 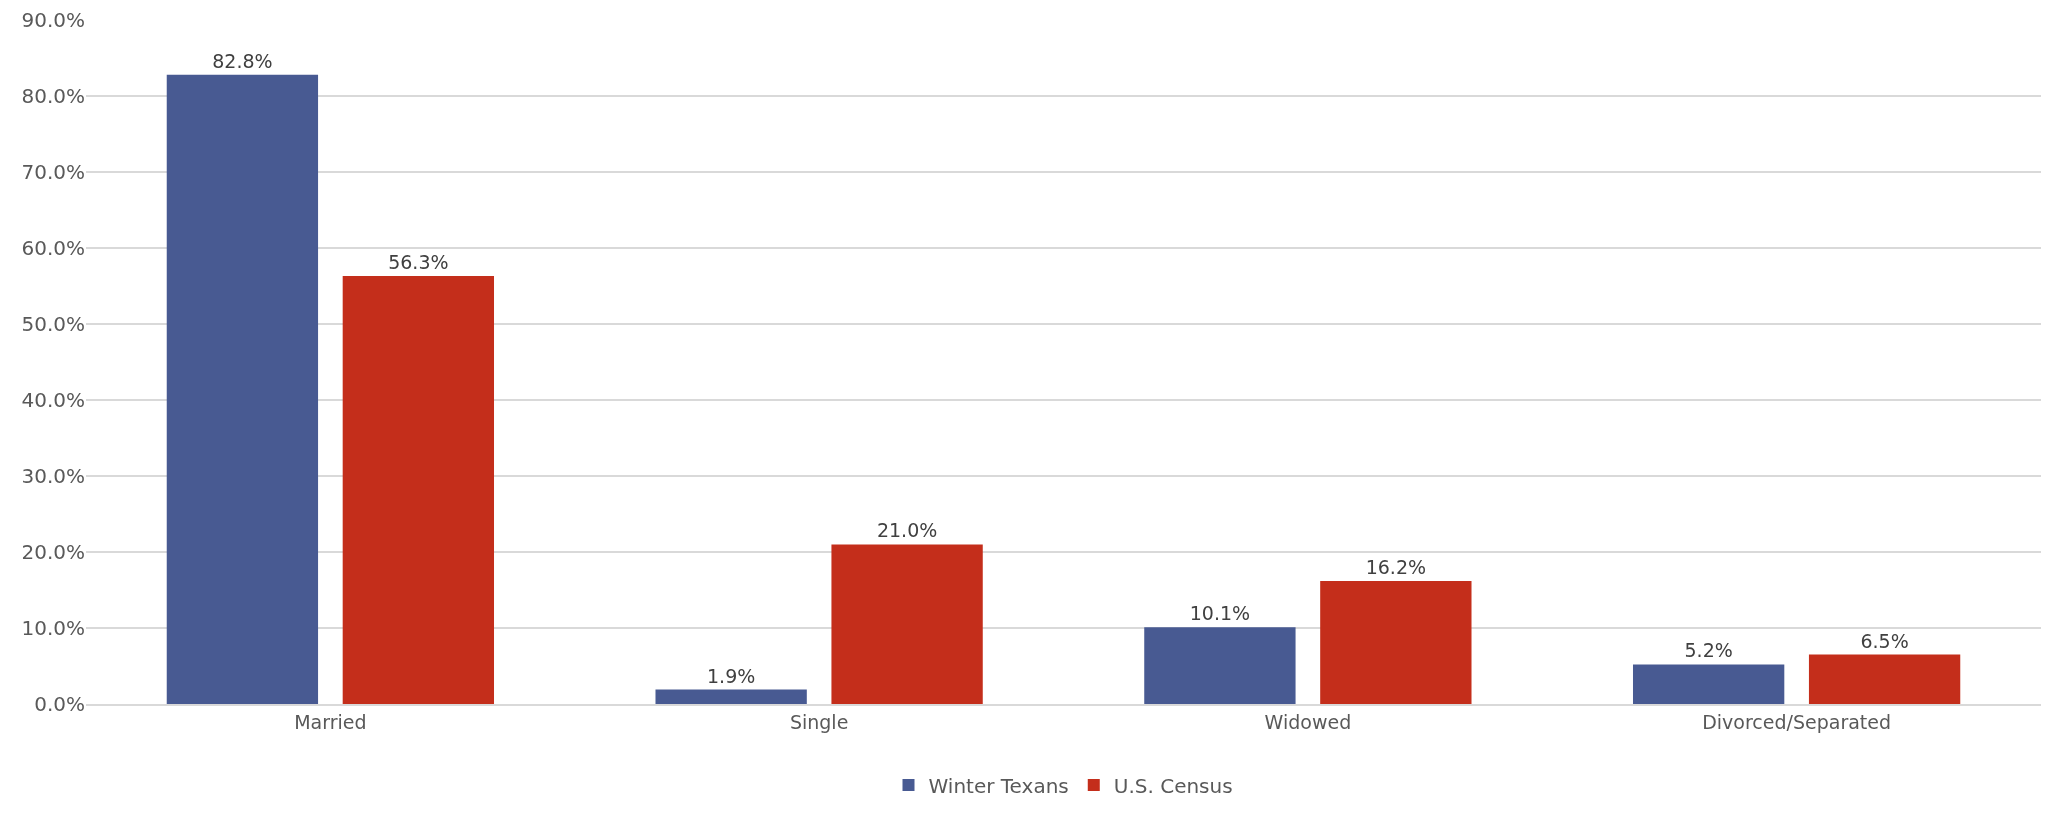 I want to click on x-tick-label: Widowed, so click(x=1308, y=721).